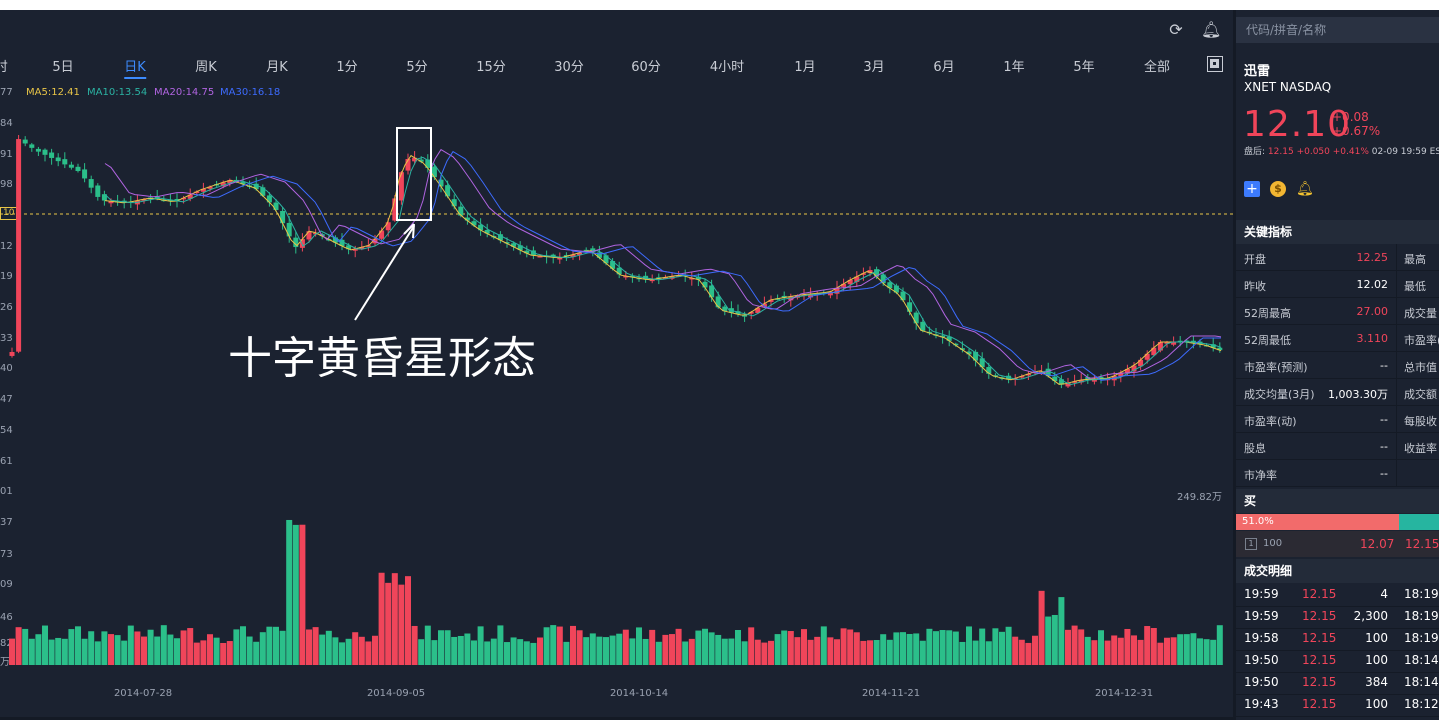 This screenshot has height=720, width=1439. What do you see at coordinates (1157, 67) in the screenshot?
I see `tab-16: 全部` at bounding box center [1157, 67].